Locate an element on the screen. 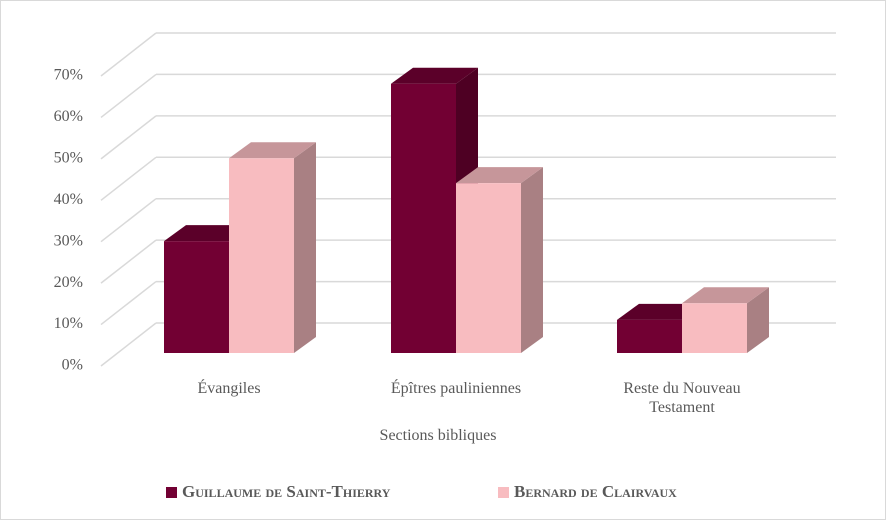  y-tick-label: 10% is located at coordinates (68, 323).